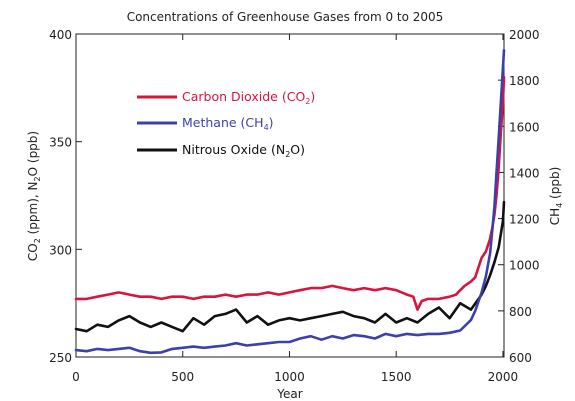  What do you see at coordinates (520, 358) in the screenshot?
I see `right-tick-label: 600` at bounding box center [520, 358].